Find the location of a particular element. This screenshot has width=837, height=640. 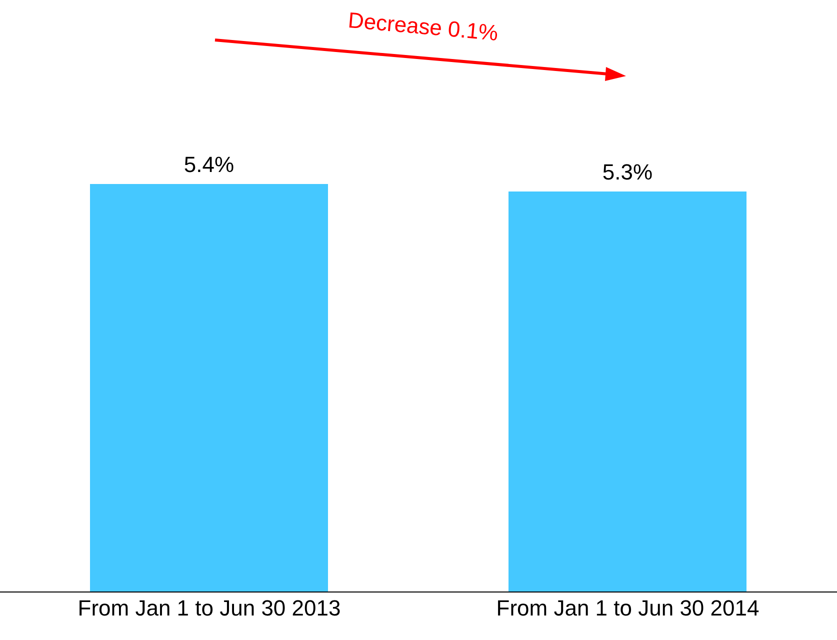

data-label: 5.3% is located at coordinates (627, 172).